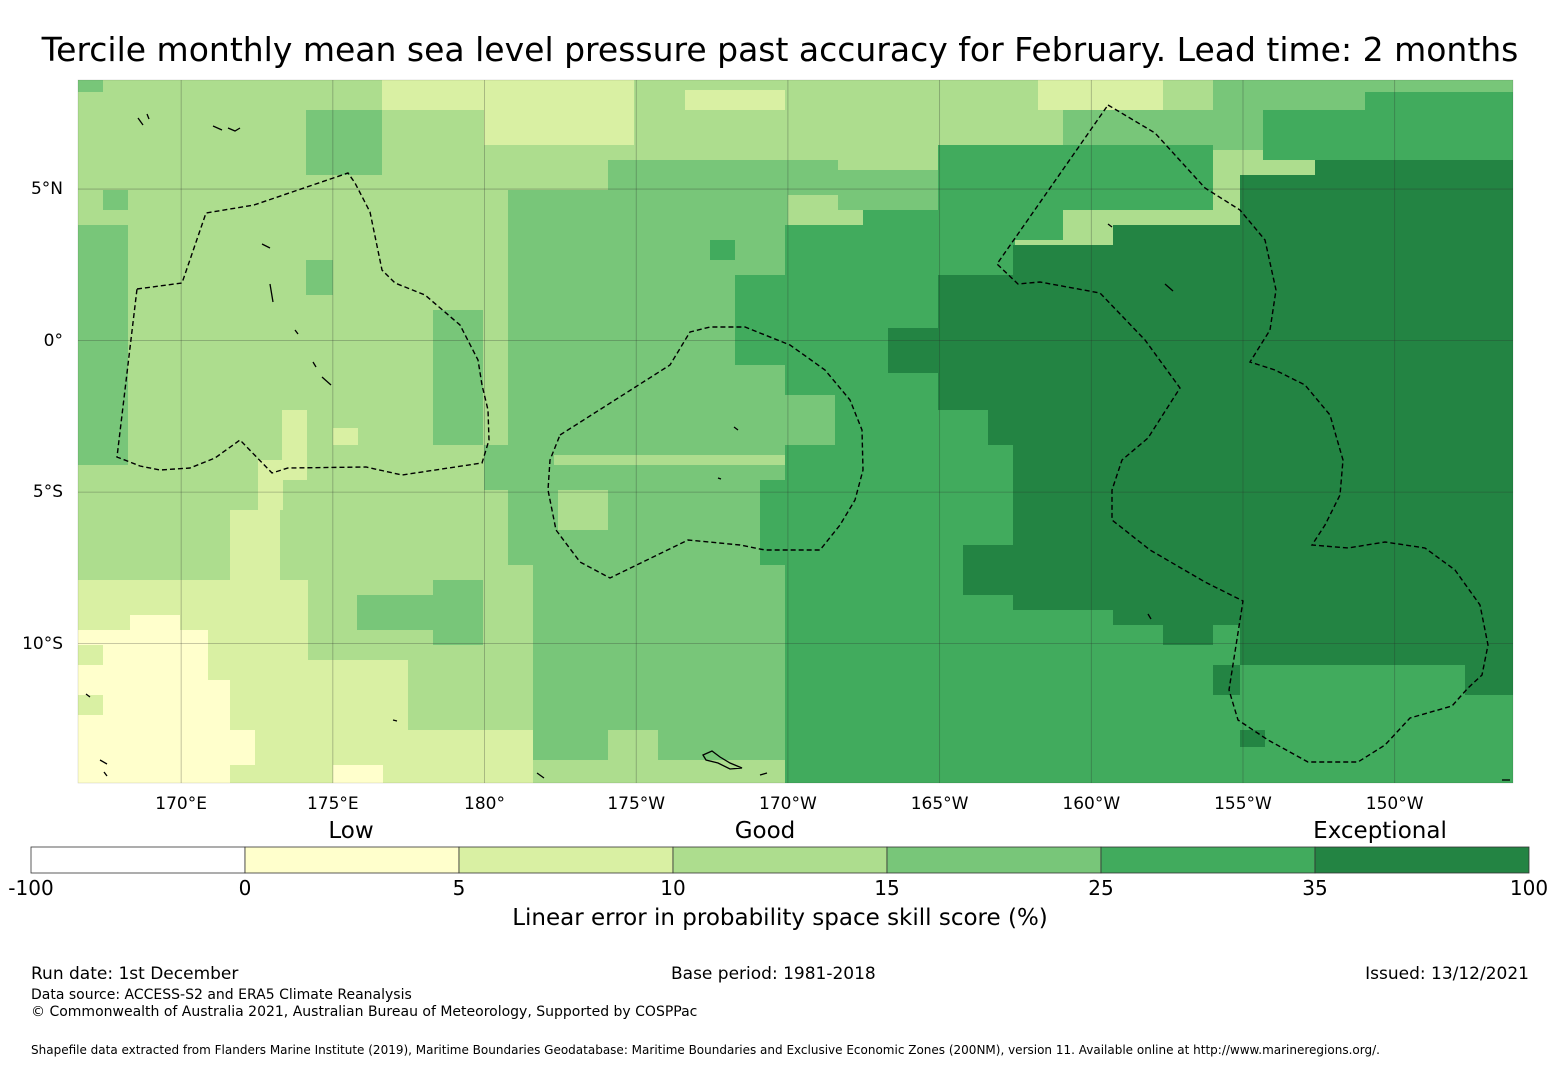 Image resolution: width=1560 pixels, height=1065 pixels. What do you see at coordinates (1447, 974) in the screenshot?
I see `issued-date: Issued: 13/12/2021` at bounding box center [1447, 974].